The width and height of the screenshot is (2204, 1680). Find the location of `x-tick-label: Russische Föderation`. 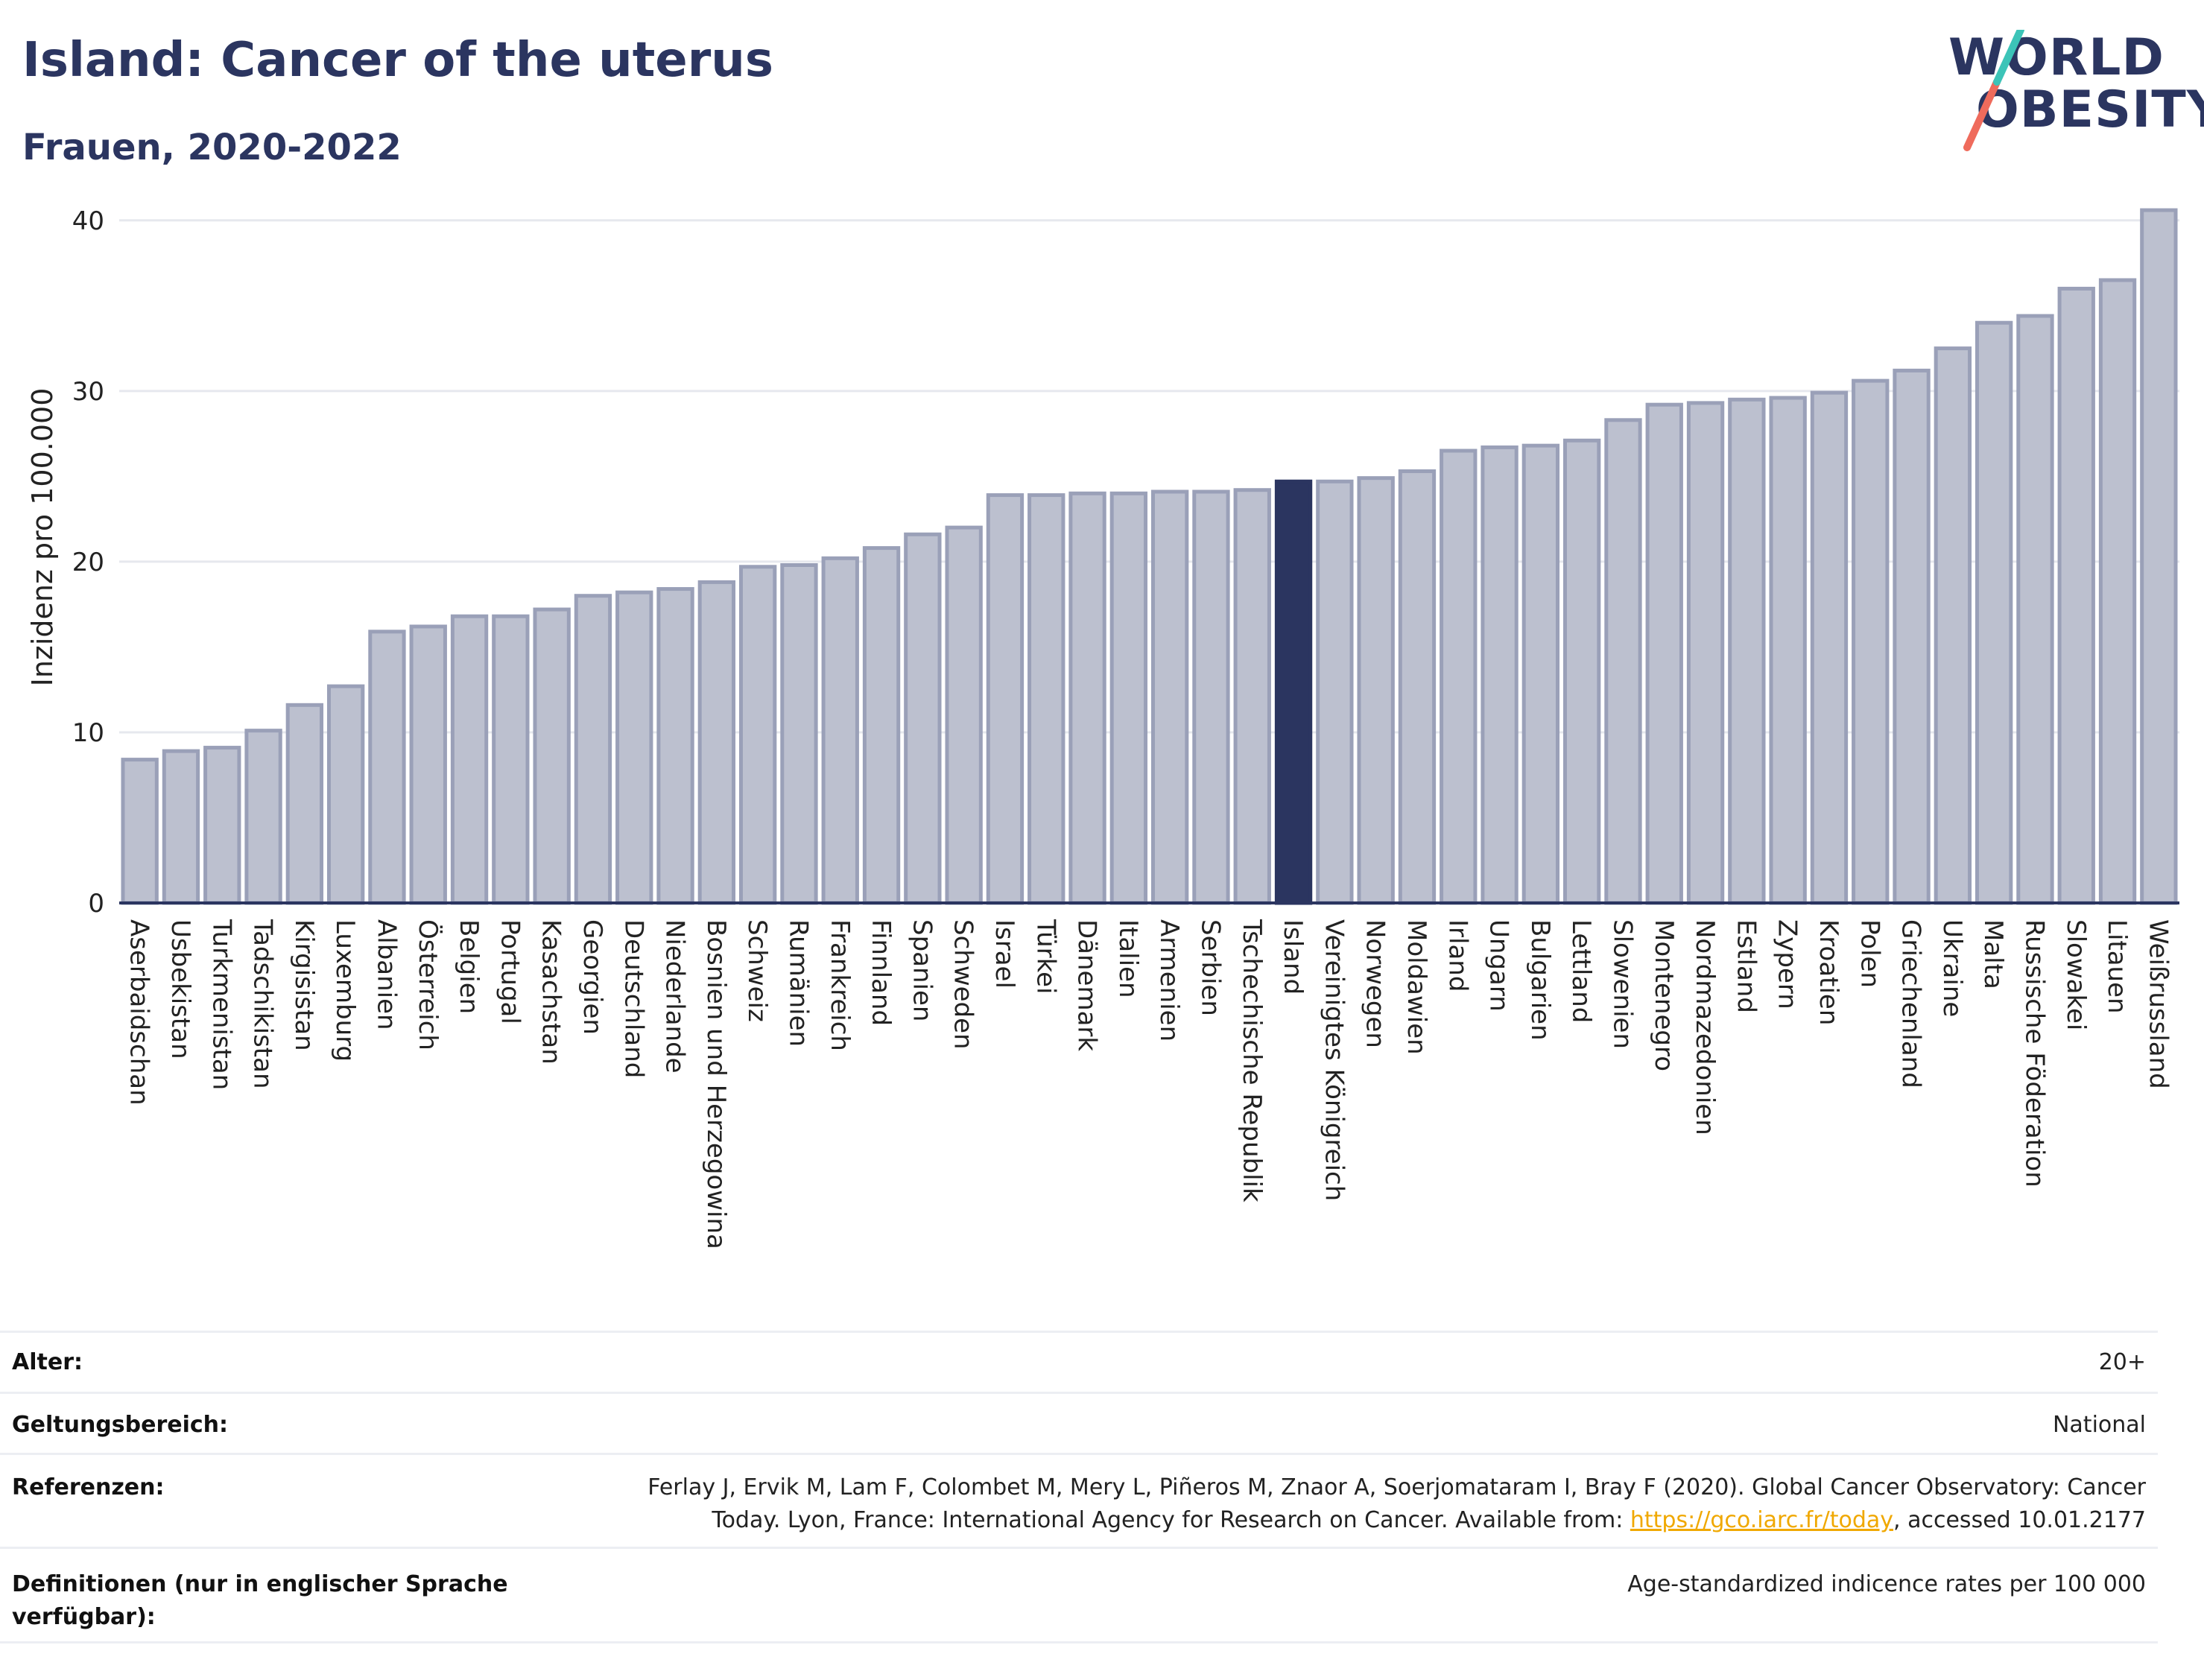

x-tick-label: Russische Föderation is located at coordinates (2034, 1053).